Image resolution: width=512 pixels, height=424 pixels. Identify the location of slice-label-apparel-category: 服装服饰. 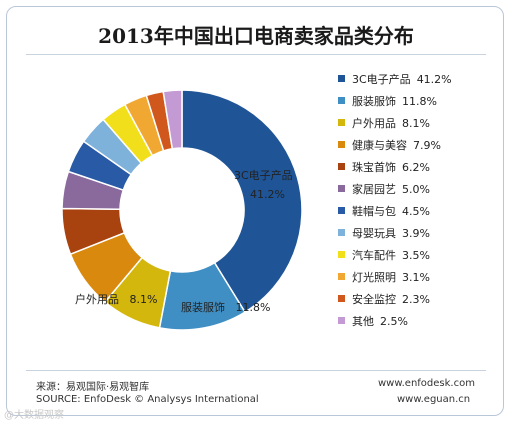
(203, 307).